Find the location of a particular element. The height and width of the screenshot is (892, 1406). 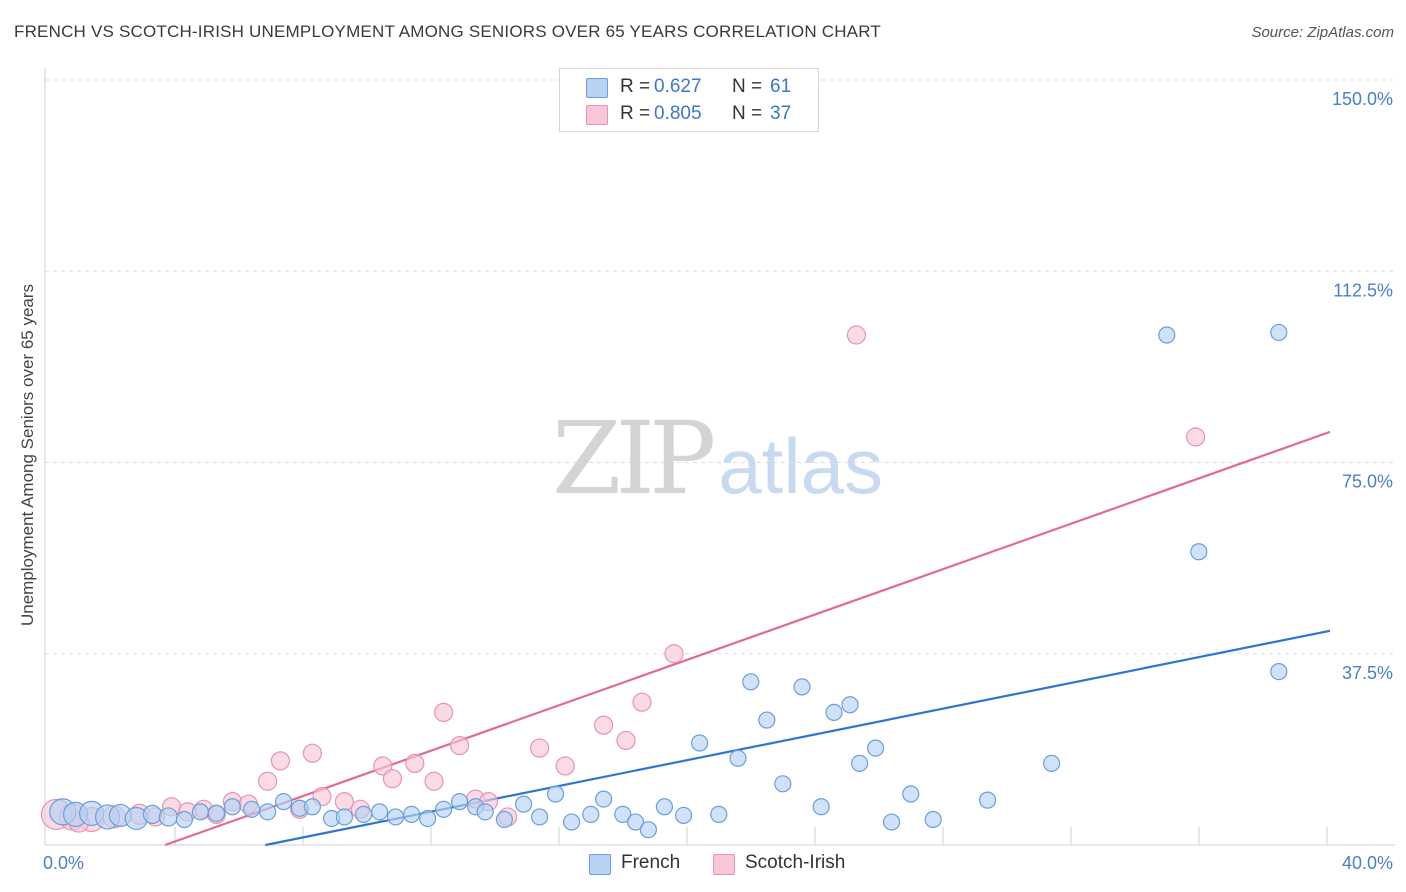

y-tick-label: 37.5% is located at coordinates (1367, 673).